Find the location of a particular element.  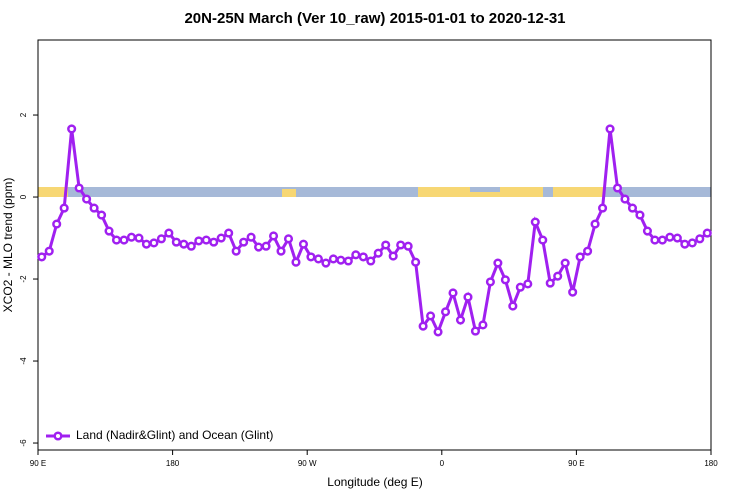

y-tick-label: -2 is located at coordinates (23, 279).